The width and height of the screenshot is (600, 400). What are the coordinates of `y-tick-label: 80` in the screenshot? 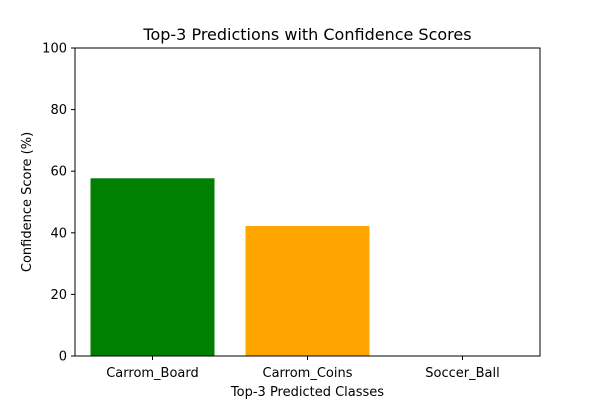 It's located at (58, 110).